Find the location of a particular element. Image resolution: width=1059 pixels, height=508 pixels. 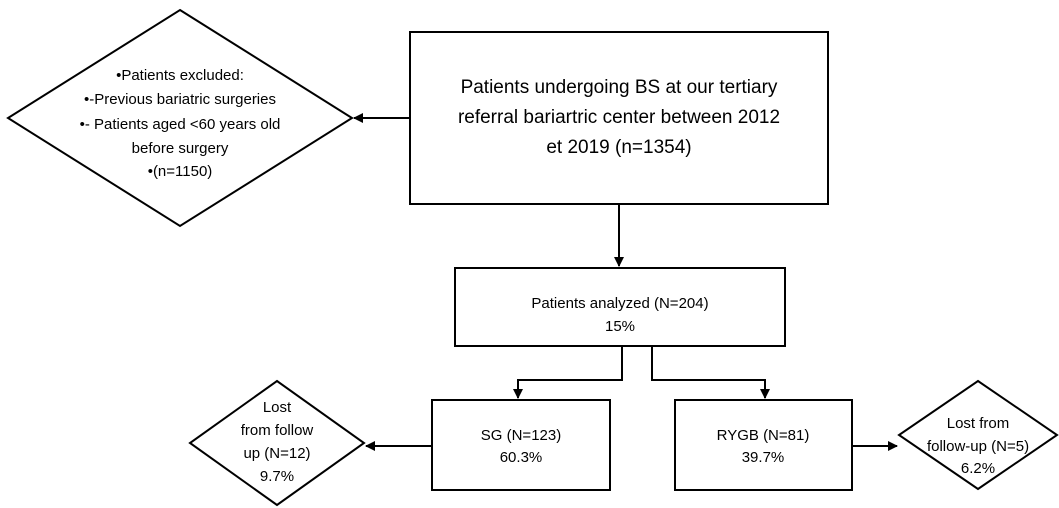

node-text: Patients undergoing BS at our tertiary is located at coordinates (619, 87).